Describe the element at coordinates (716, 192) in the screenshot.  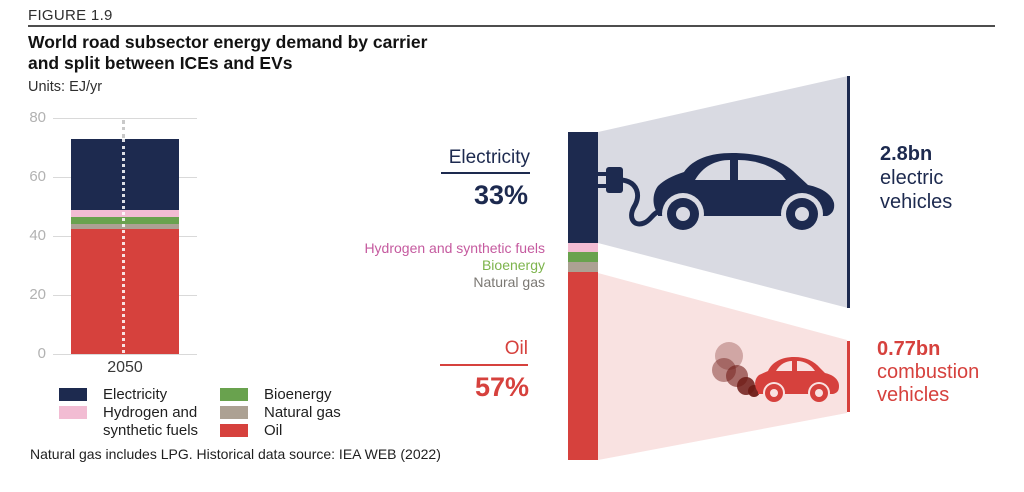
I see `electric-car-icon` at that location.